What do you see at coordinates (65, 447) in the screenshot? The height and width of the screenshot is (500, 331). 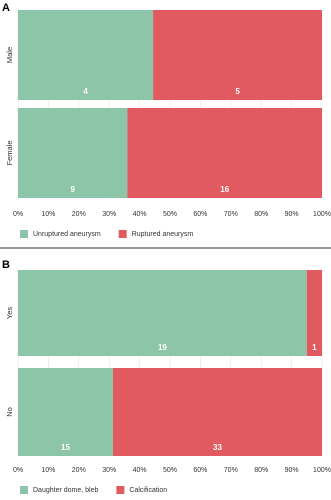 I see `data-label: 15` at bounding box center [65, 447].